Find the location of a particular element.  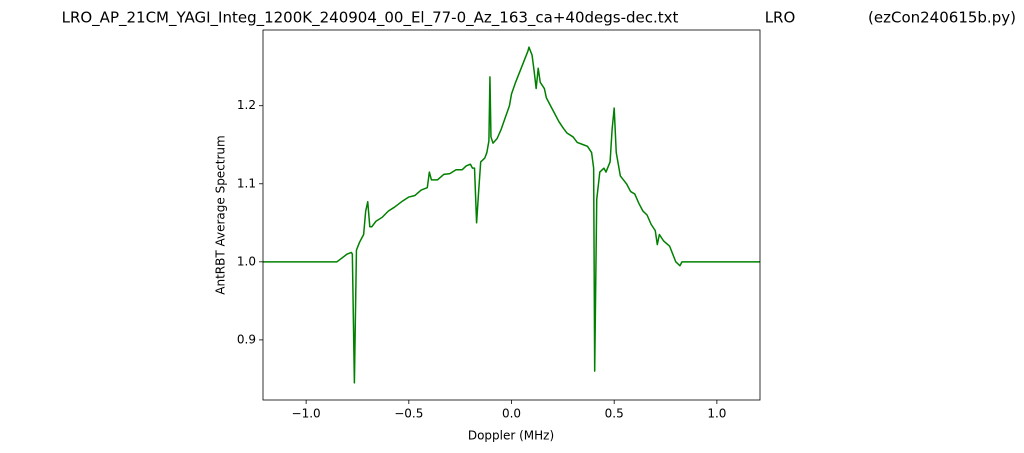

x-tick-label: 0.0 is located at coordinates (511, 414).